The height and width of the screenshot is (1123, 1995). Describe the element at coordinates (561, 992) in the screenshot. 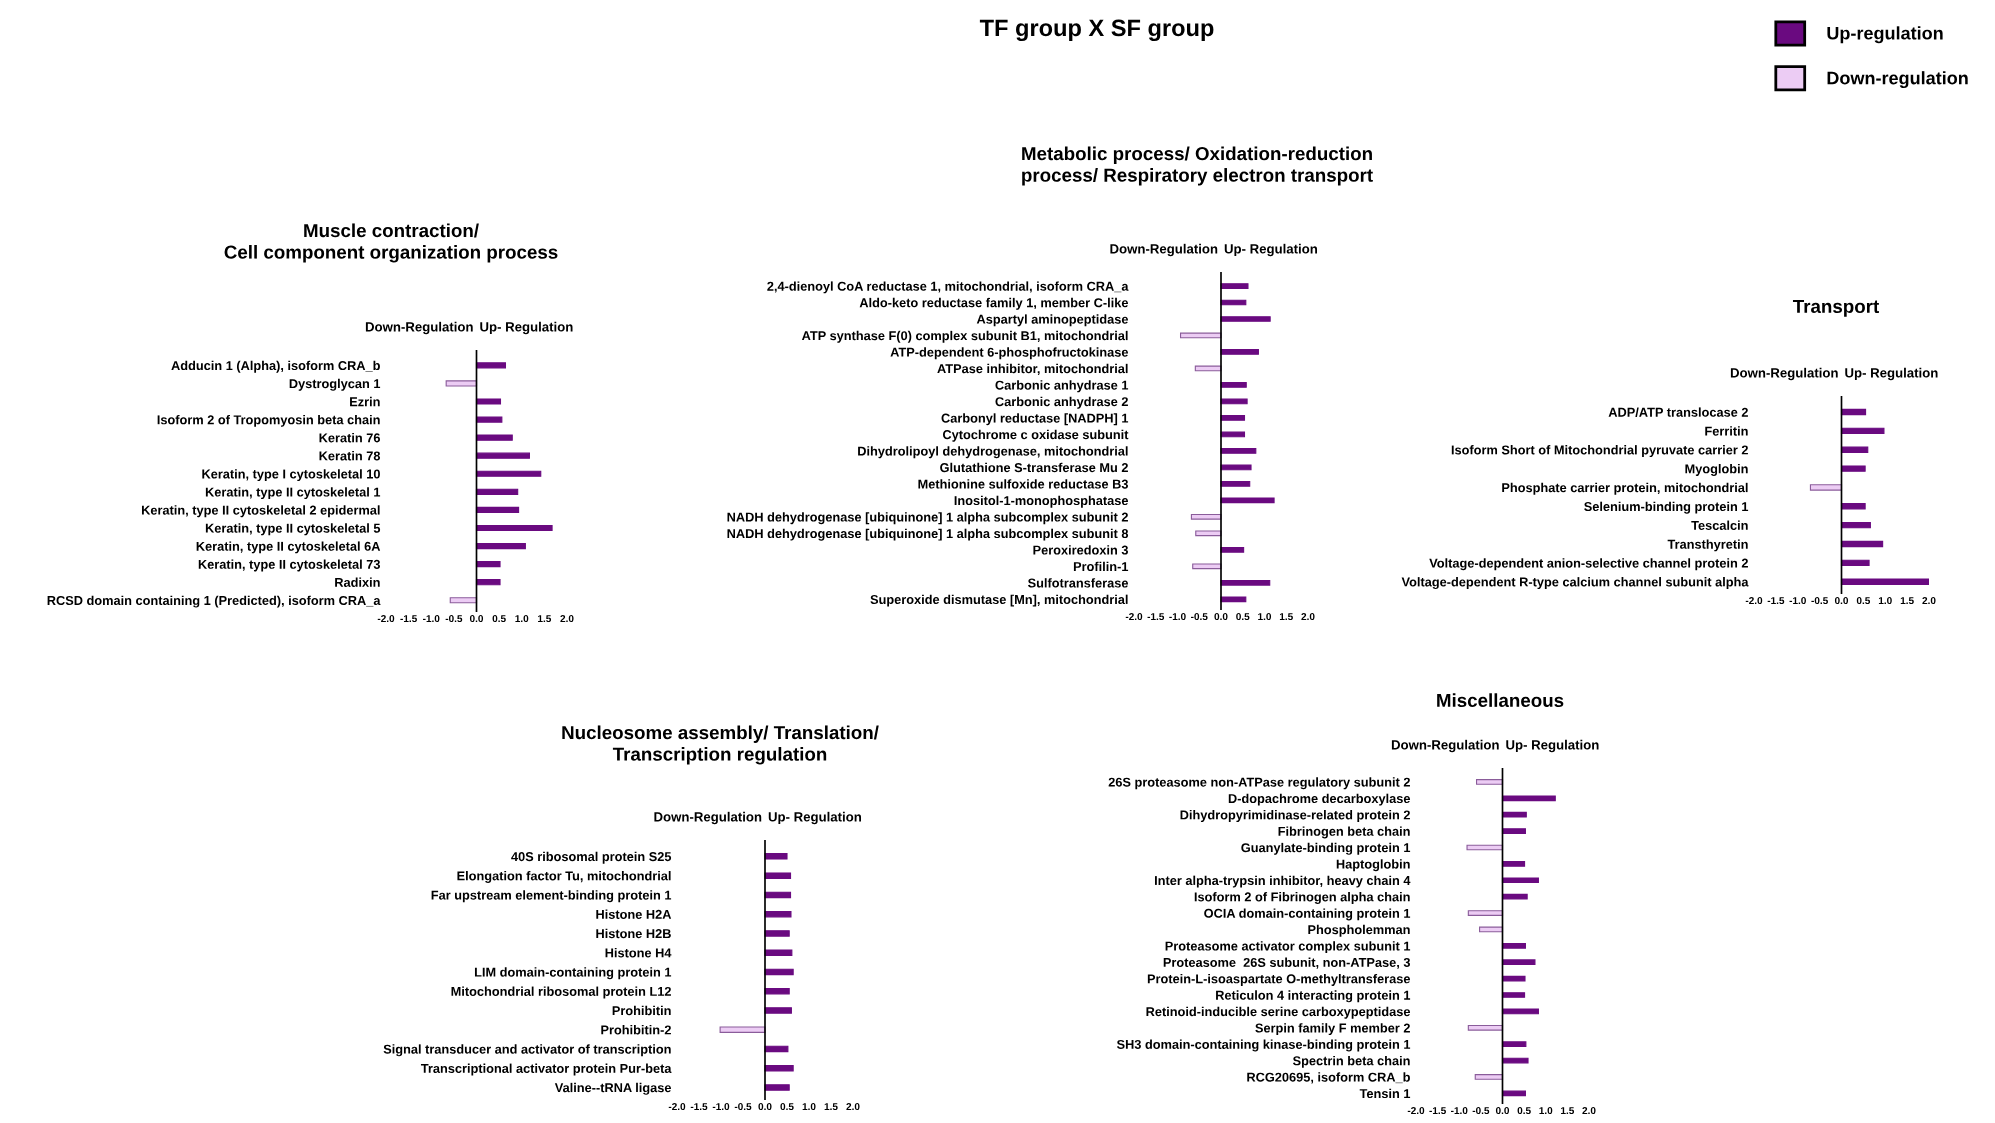

I see `y-tick-label: Mitochondrial ribosomal protein L12` at that location.